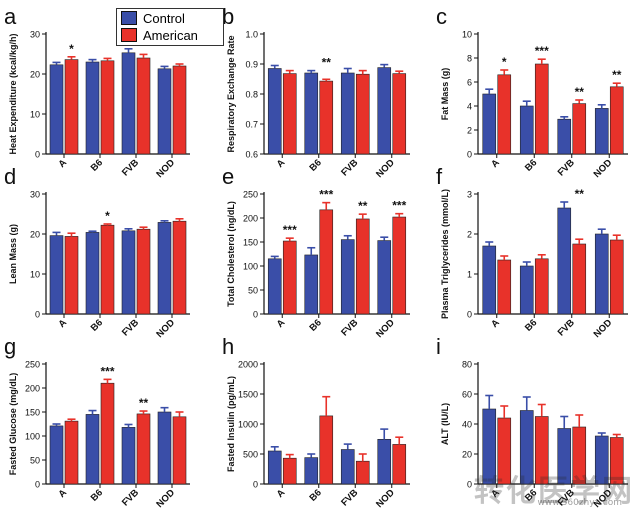  I want to click on panel-label-e: e, so click(228, 176).